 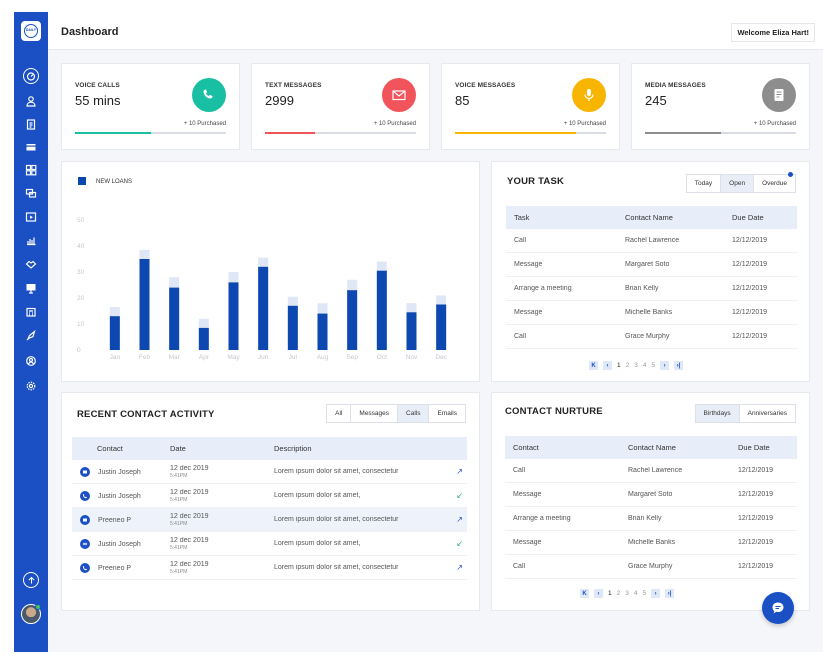 I want to click on message-icon, so click(x=85, y=471).